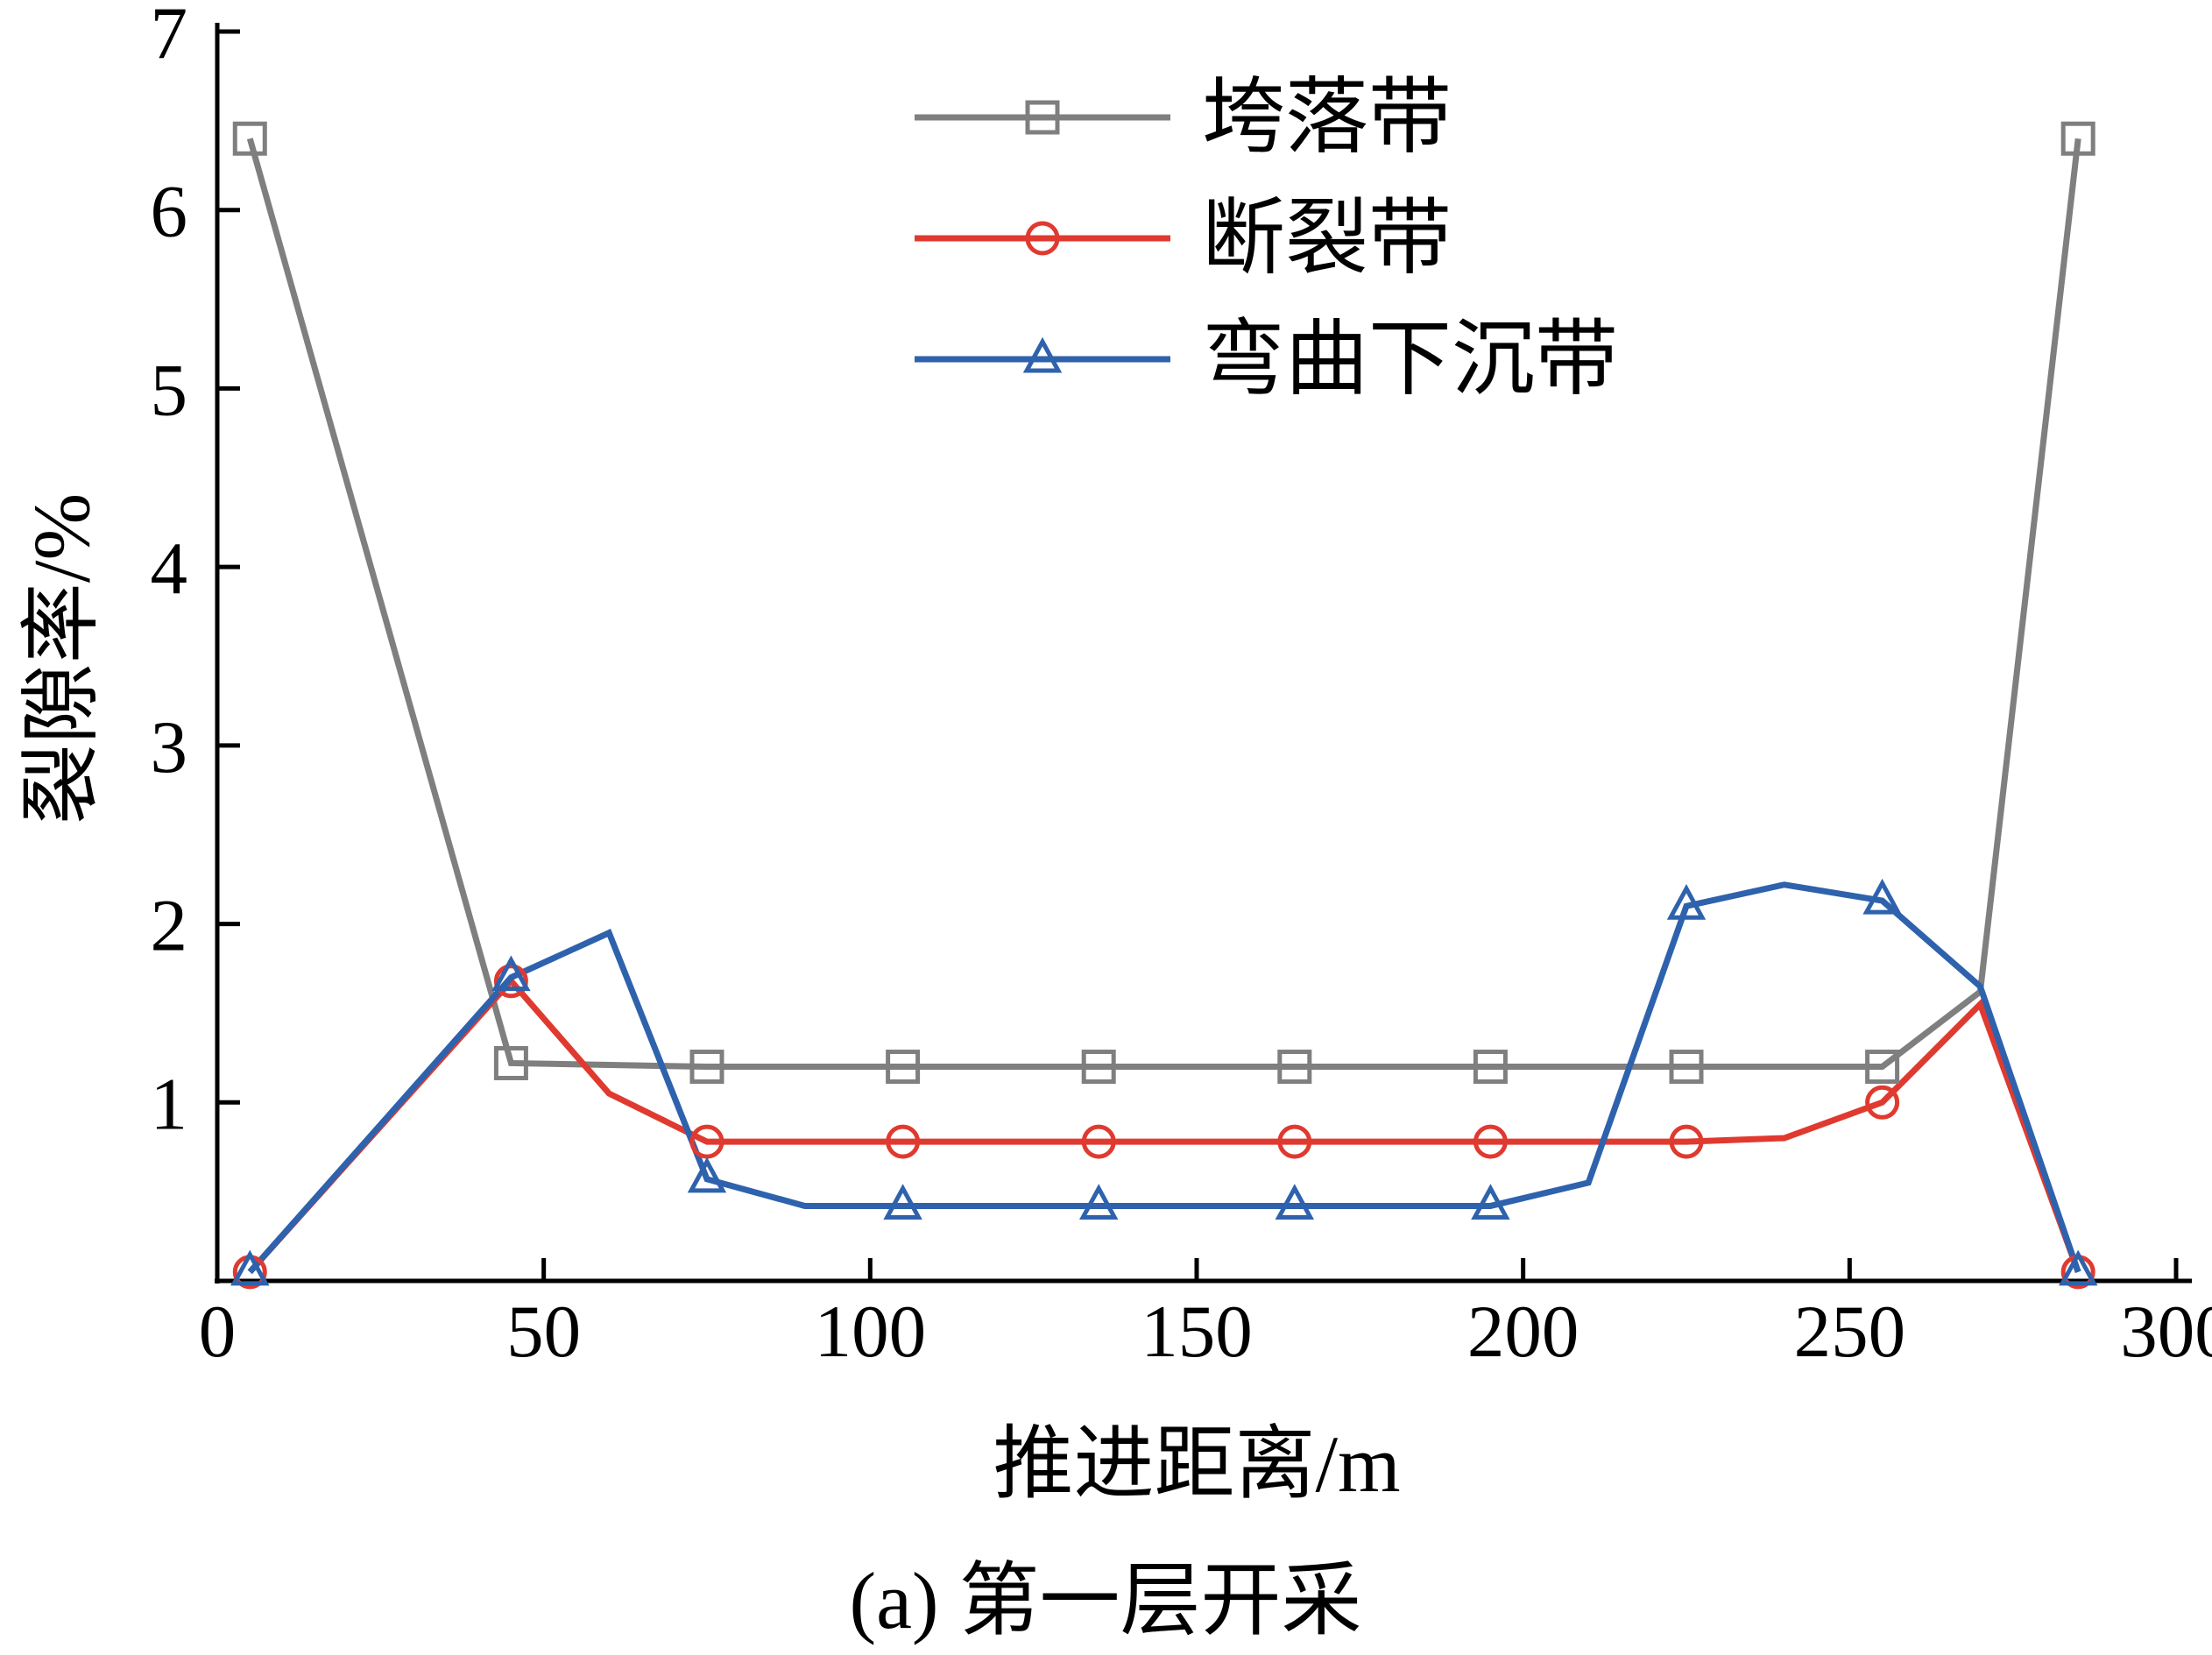 The width and height of the screenshot is (2212, 1655). I want to click on y-tick-label: 4, so click(169, 568).